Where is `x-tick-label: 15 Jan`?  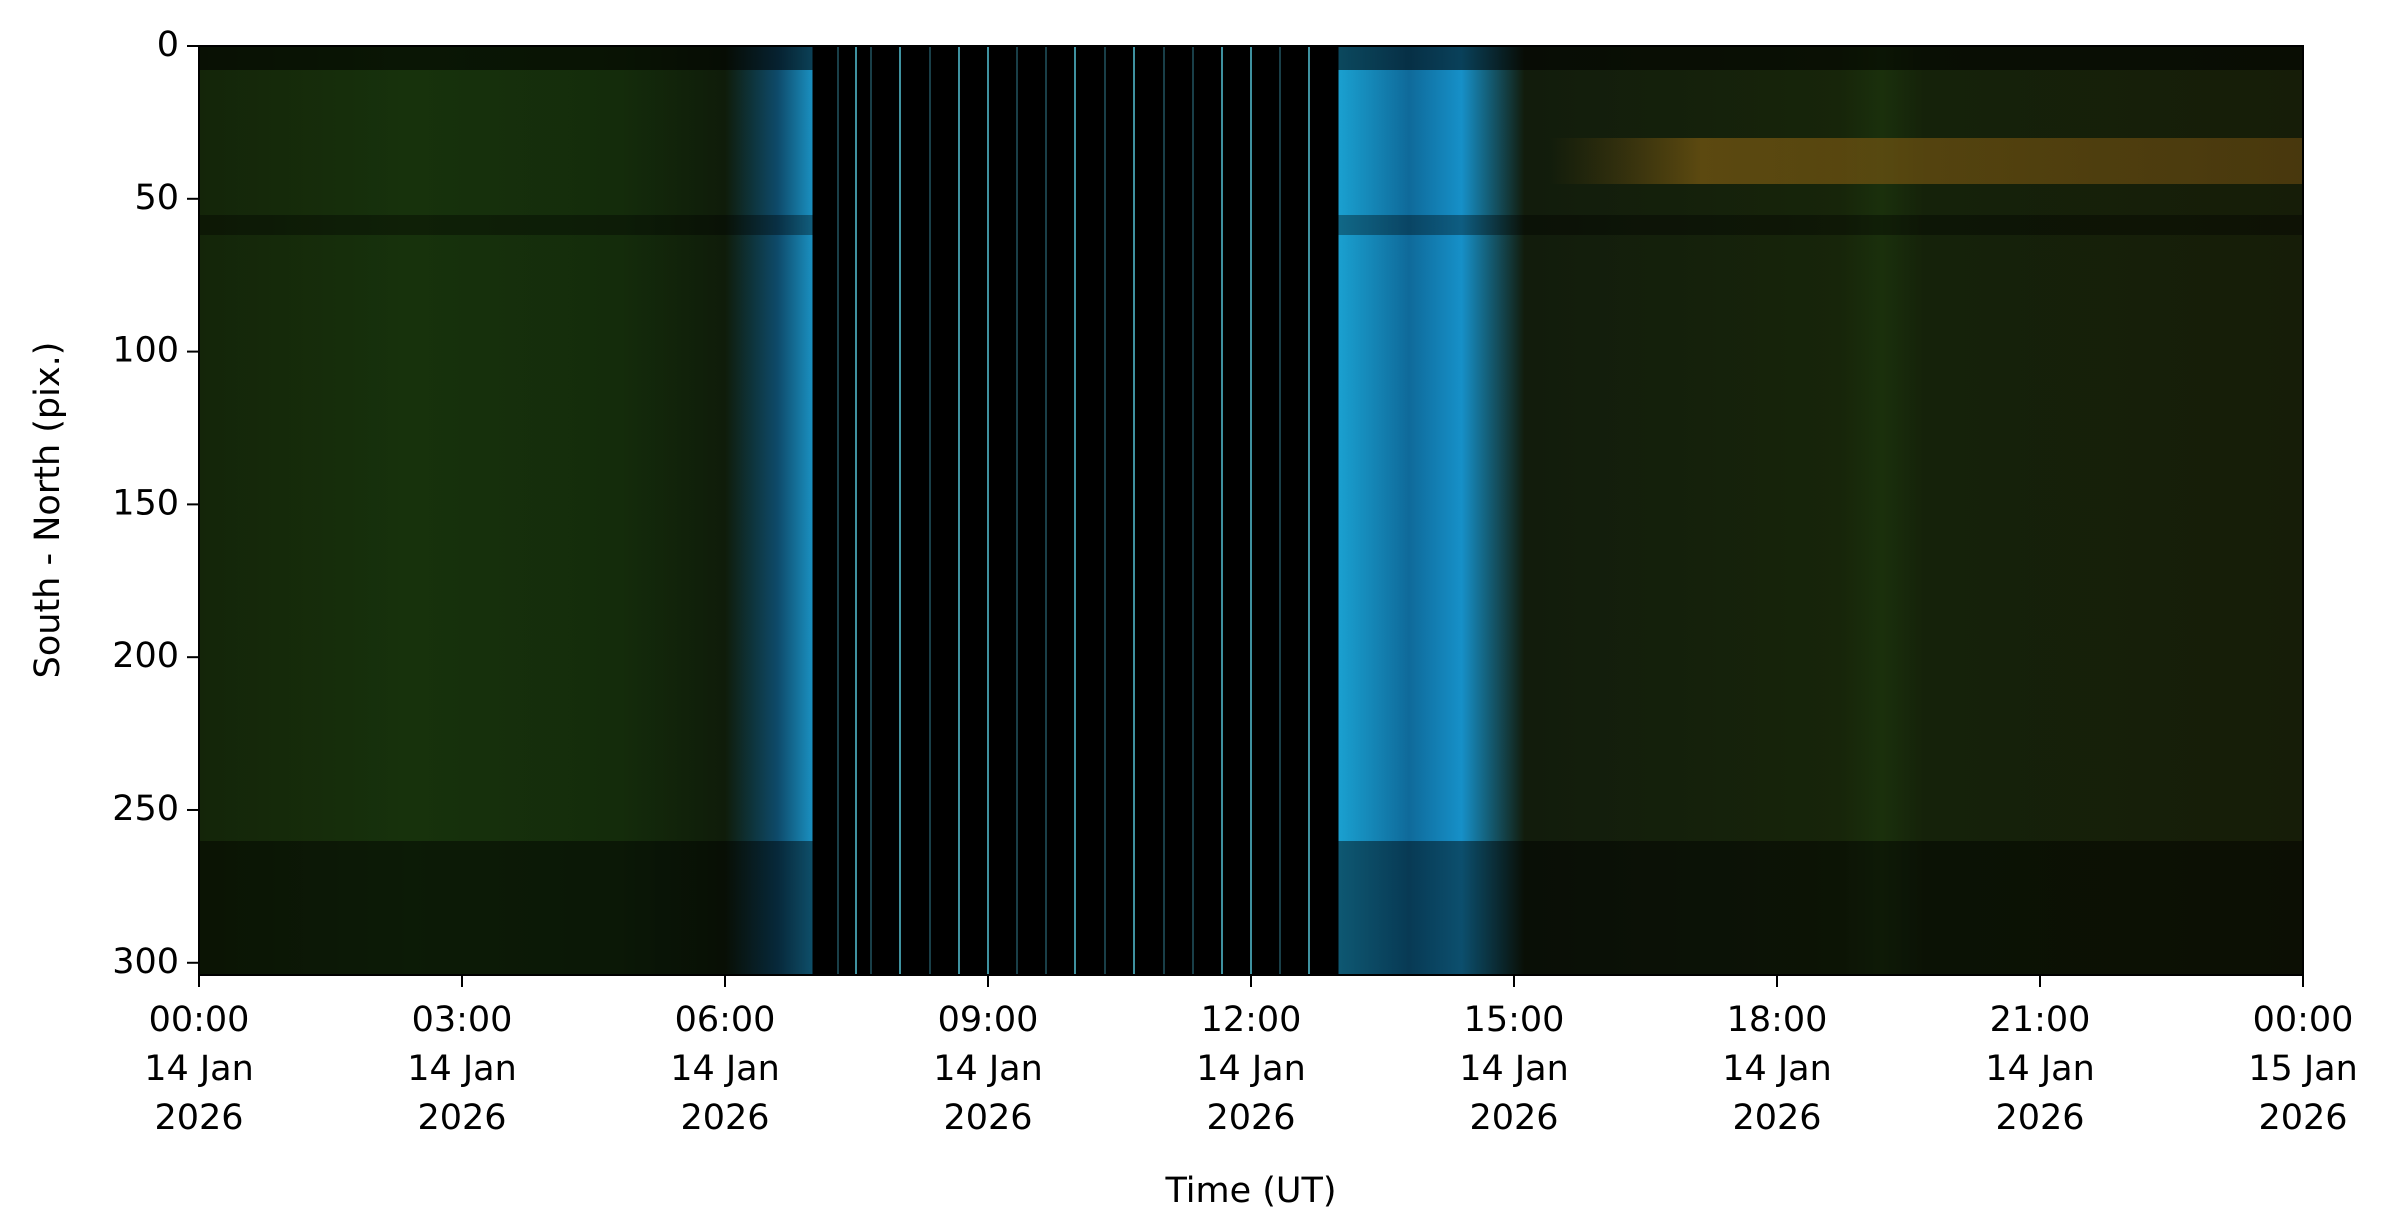 x-tick-label: 15 Jan is located at coordinates (2303, 1069).